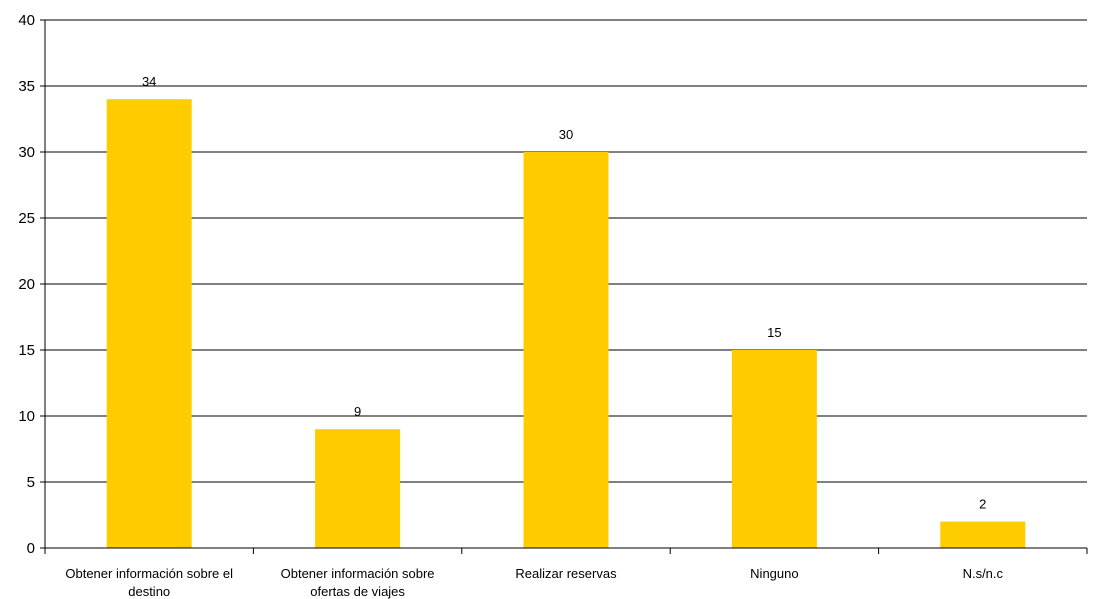 The height and width of the screenshot is (599, 1093). Describe the element at coordinates (26, 218) in the screenshot. I see `y-tick-label: 25` at that location.